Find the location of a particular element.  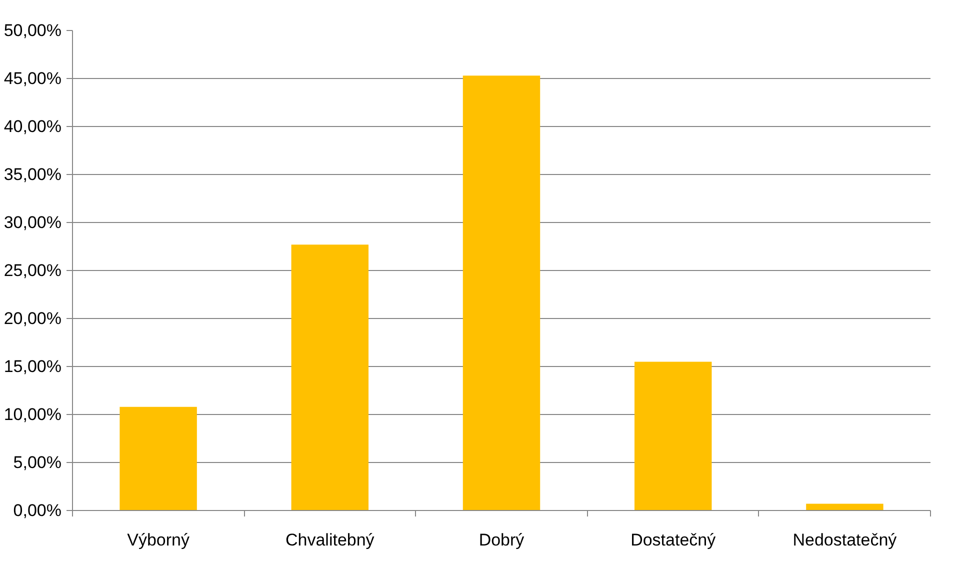

x-tick-label: Dostatečný is located at coordinates (673, 540).